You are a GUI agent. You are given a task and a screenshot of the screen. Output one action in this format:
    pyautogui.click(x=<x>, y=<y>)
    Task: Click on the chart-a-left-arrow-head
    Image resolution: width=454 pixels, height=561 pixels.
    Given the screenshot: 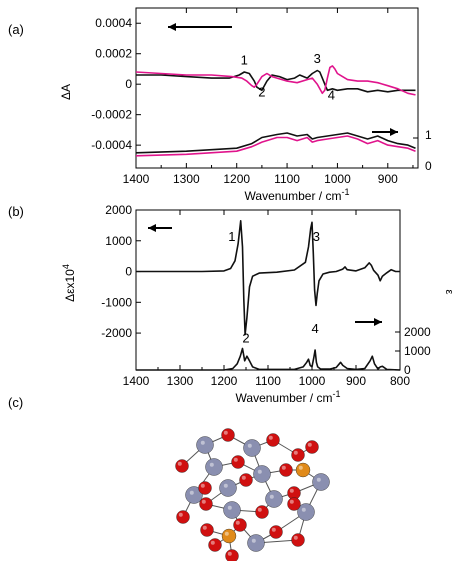 What is the action you would take?
    pyautogui.click(x=172, y=27)
    